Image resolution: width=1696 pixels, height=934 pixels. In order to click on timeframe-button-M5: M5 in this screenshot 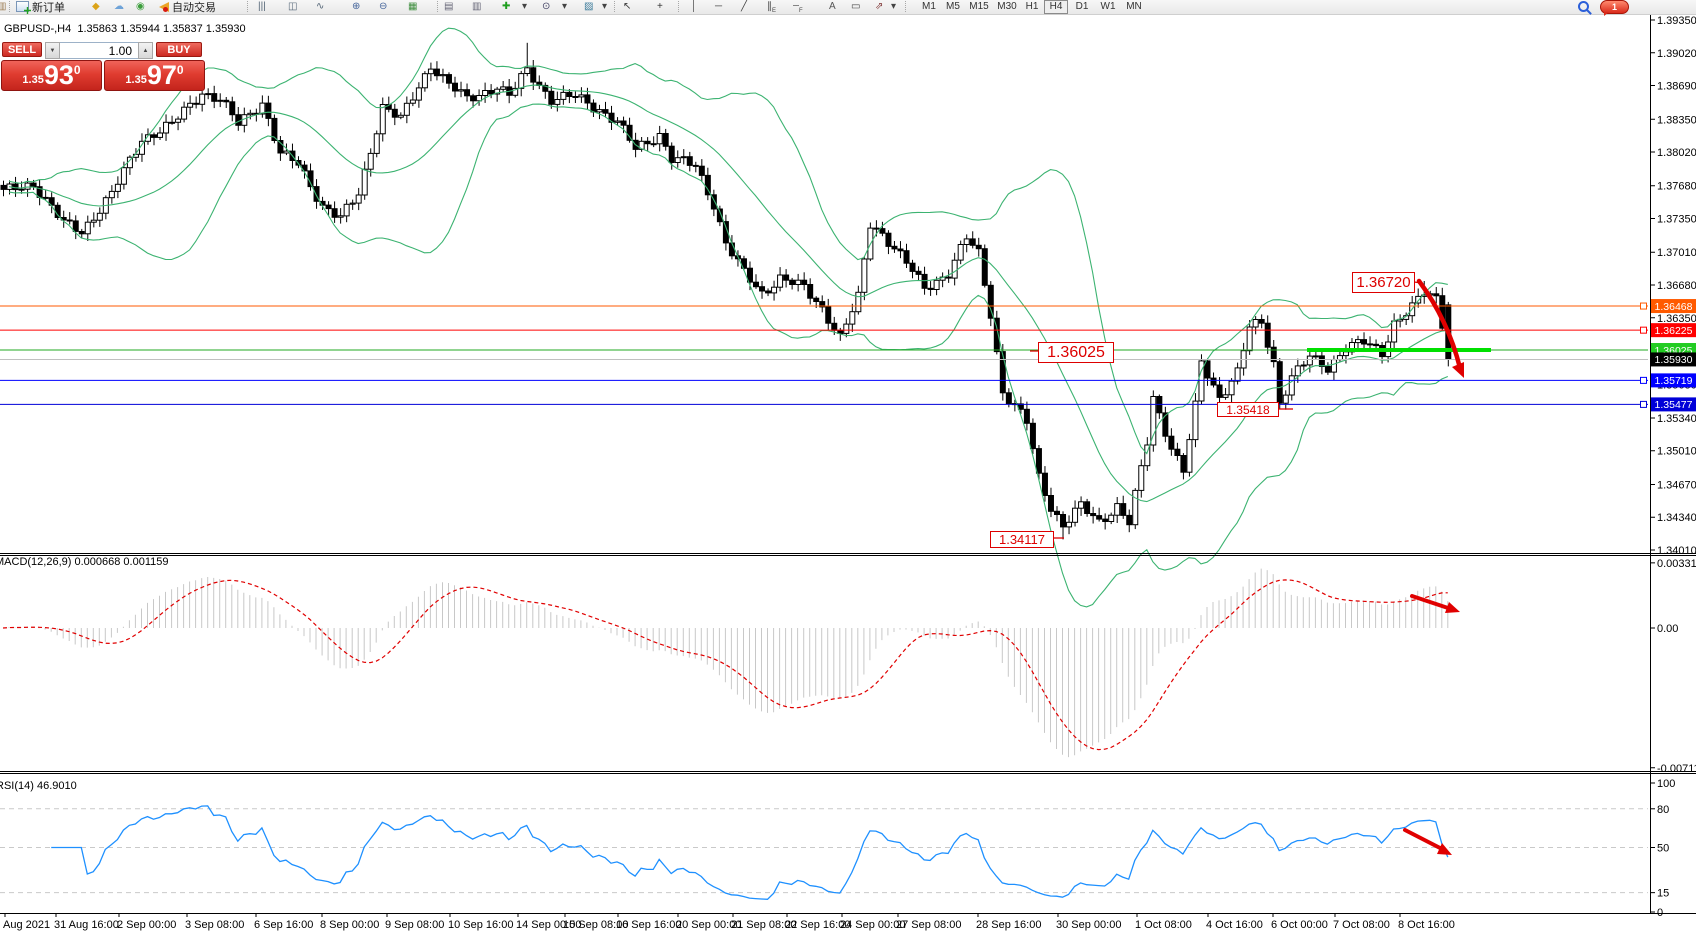, I will do `click(953, 6)`.